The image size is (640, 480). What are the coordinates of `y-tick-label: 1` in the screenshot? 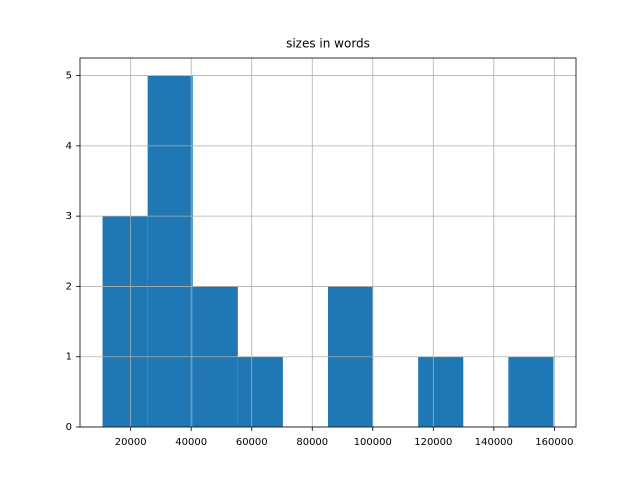 It's located at (69, 357).